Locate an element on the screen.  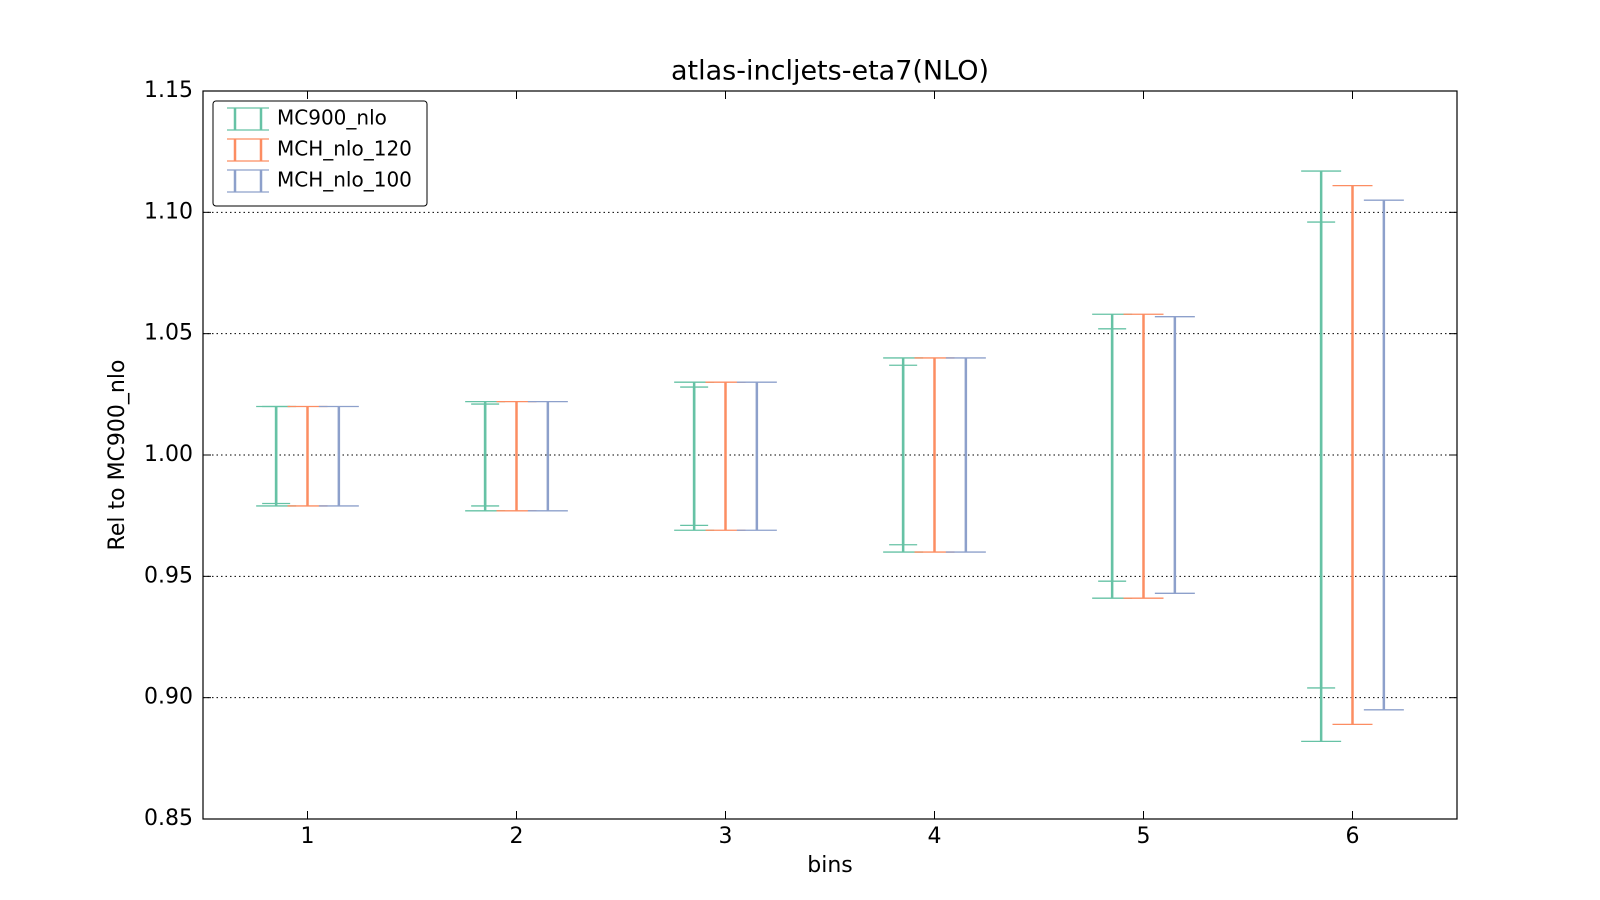
x-tick-label: 3 is located at coordinates (726, 836).